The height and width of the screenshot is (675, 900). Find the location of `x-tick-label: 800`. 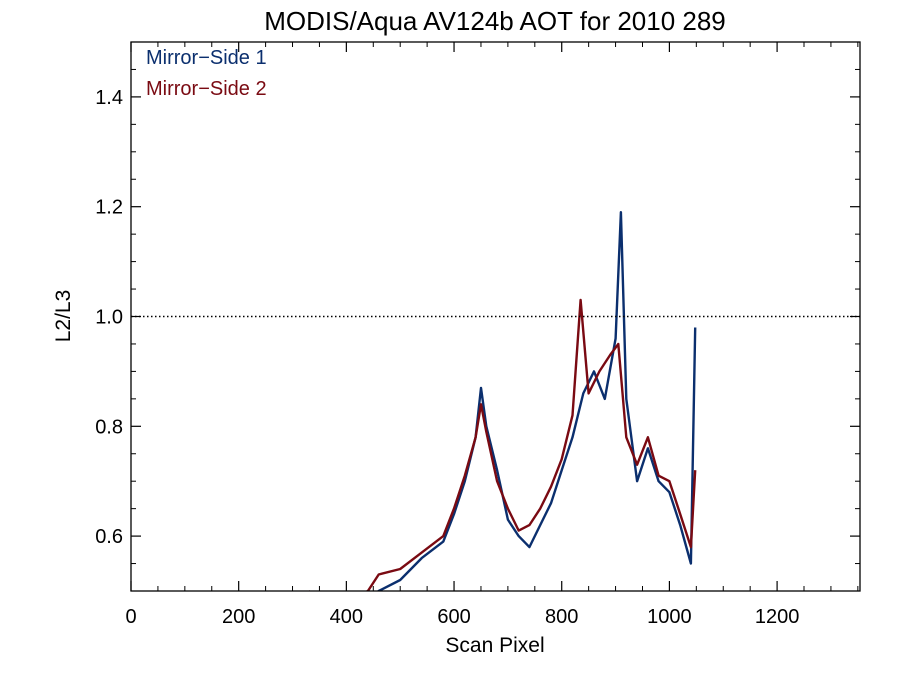

x-tick-label: 800 is located at coordinates (561, 617).